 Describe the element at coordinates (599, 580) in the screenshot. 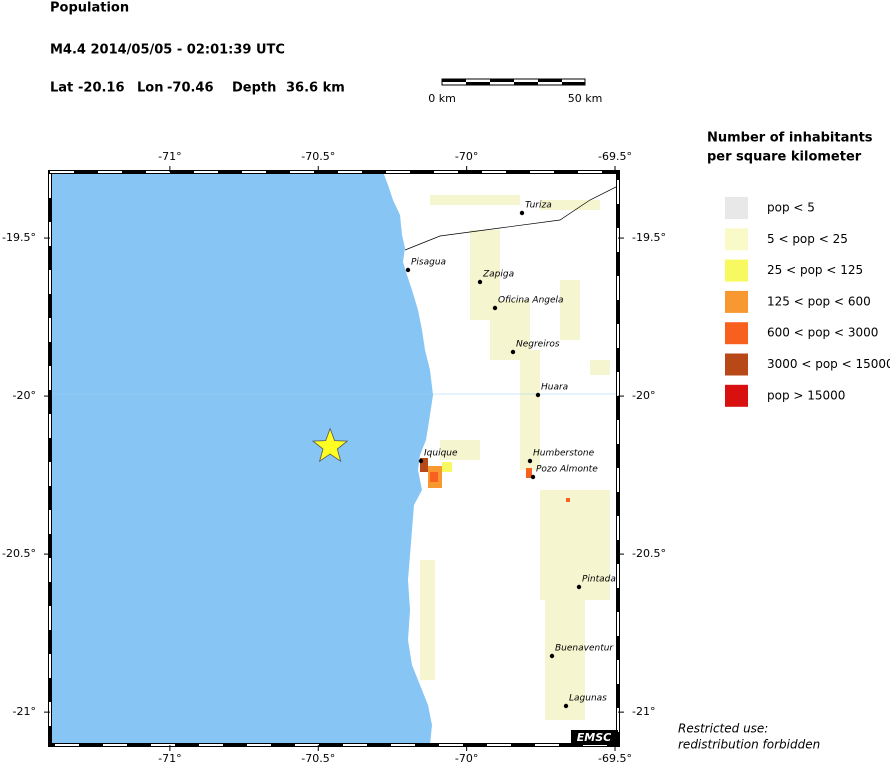

I see `town-label: Pintada` at that location.